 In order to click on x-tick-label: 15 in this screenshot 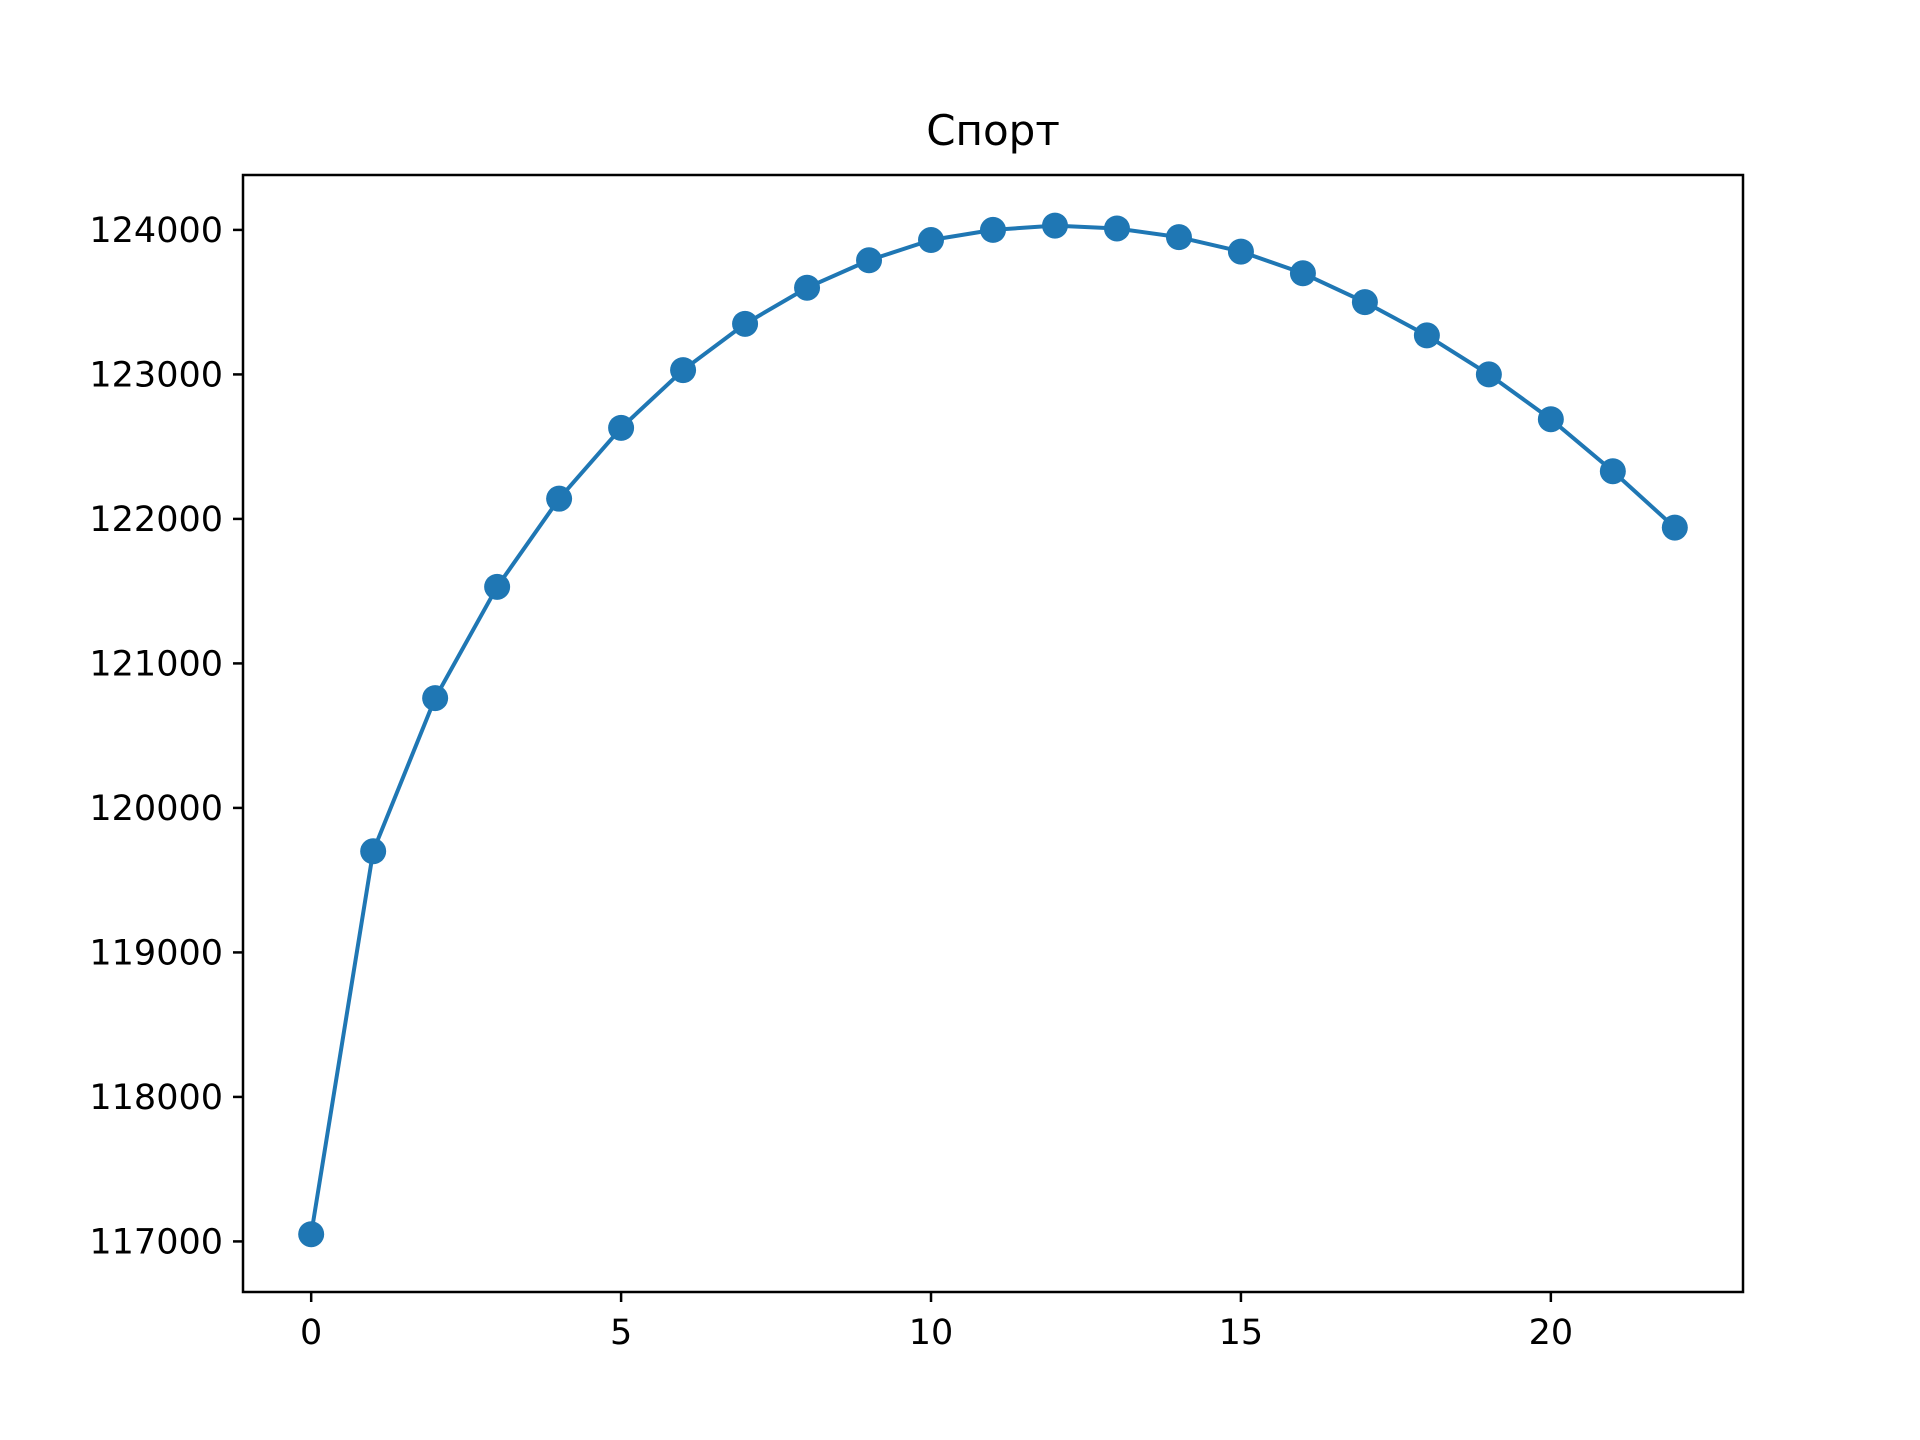, I will do `click(1241, 1333)`.